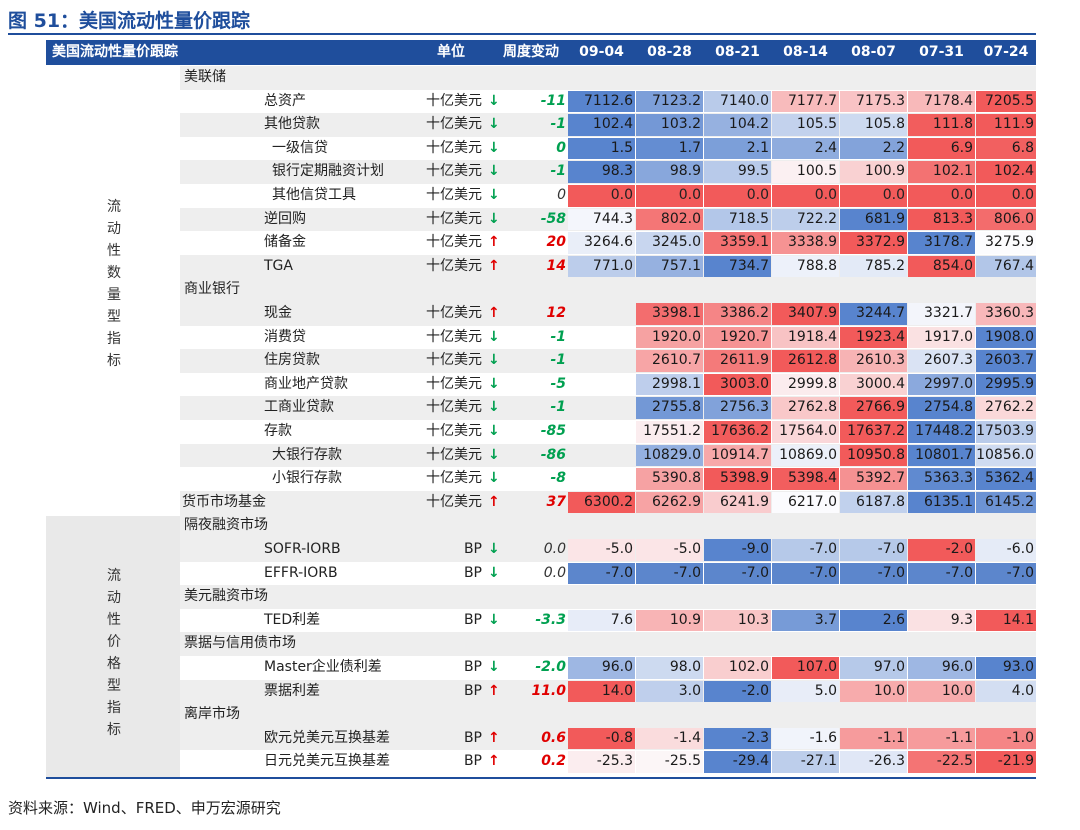 This screenshot has width=1080, height=830. Describe the element at coordinates (805, 219) in the screenshot. I see `data-cell: 722.2` at that location.